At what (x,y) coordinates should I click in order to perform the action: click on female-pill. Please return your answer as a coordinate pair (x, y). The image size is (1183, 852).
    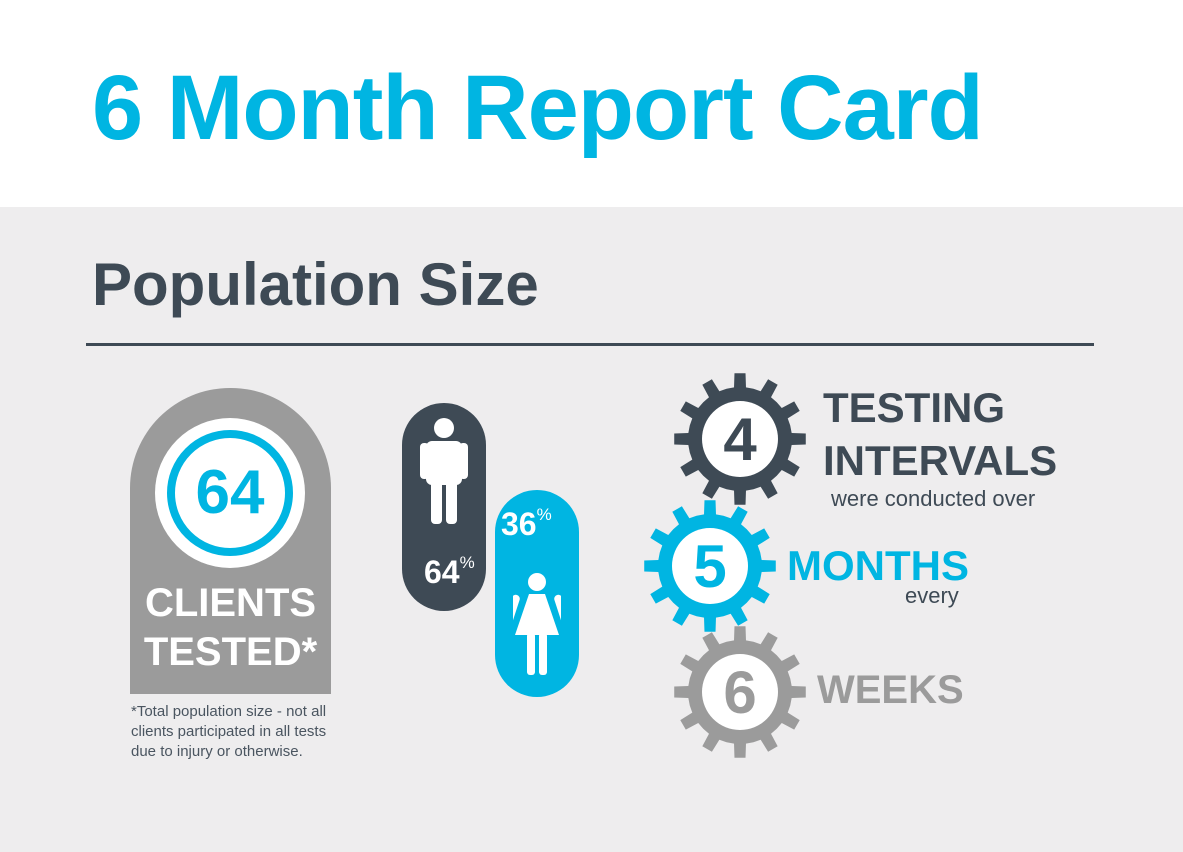
    Looking at the image, I should click on (537, 593).